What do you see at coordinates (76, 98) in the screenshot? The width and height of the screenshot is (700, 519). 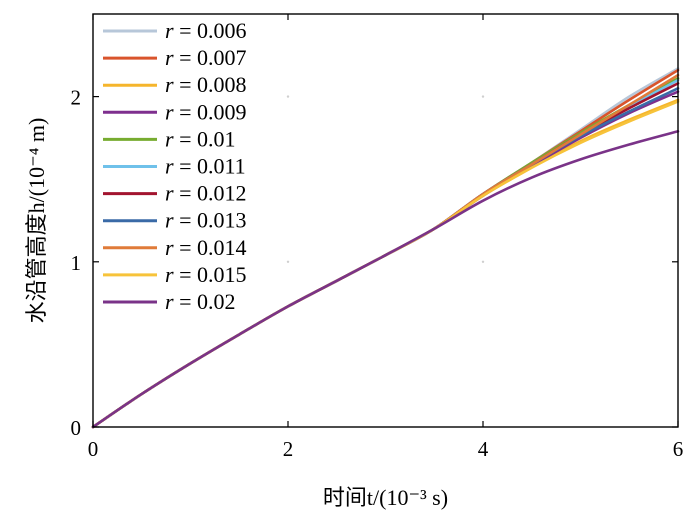 I see `y-tick-label: 2` at bounding box center [76, 98].